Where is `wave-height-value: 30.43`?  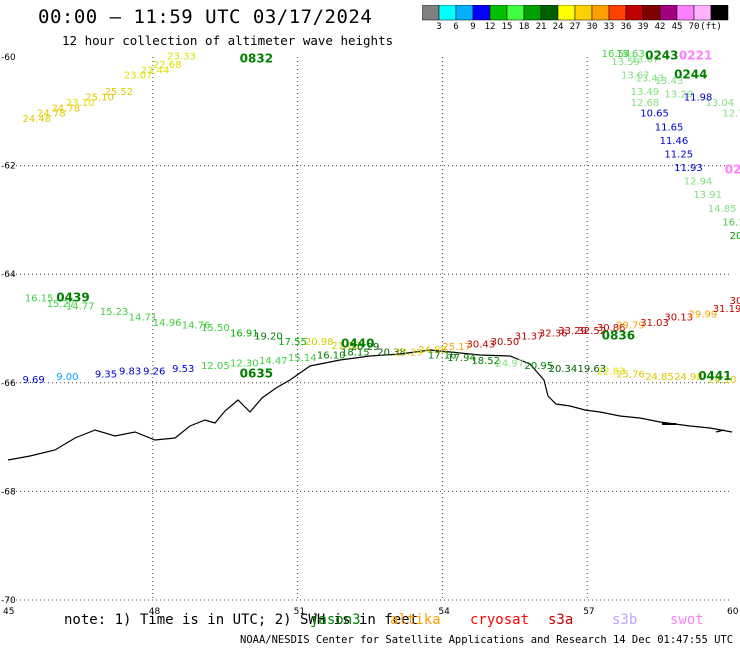 wave-height-value: 30.43 is located at coordinates (481, 345).